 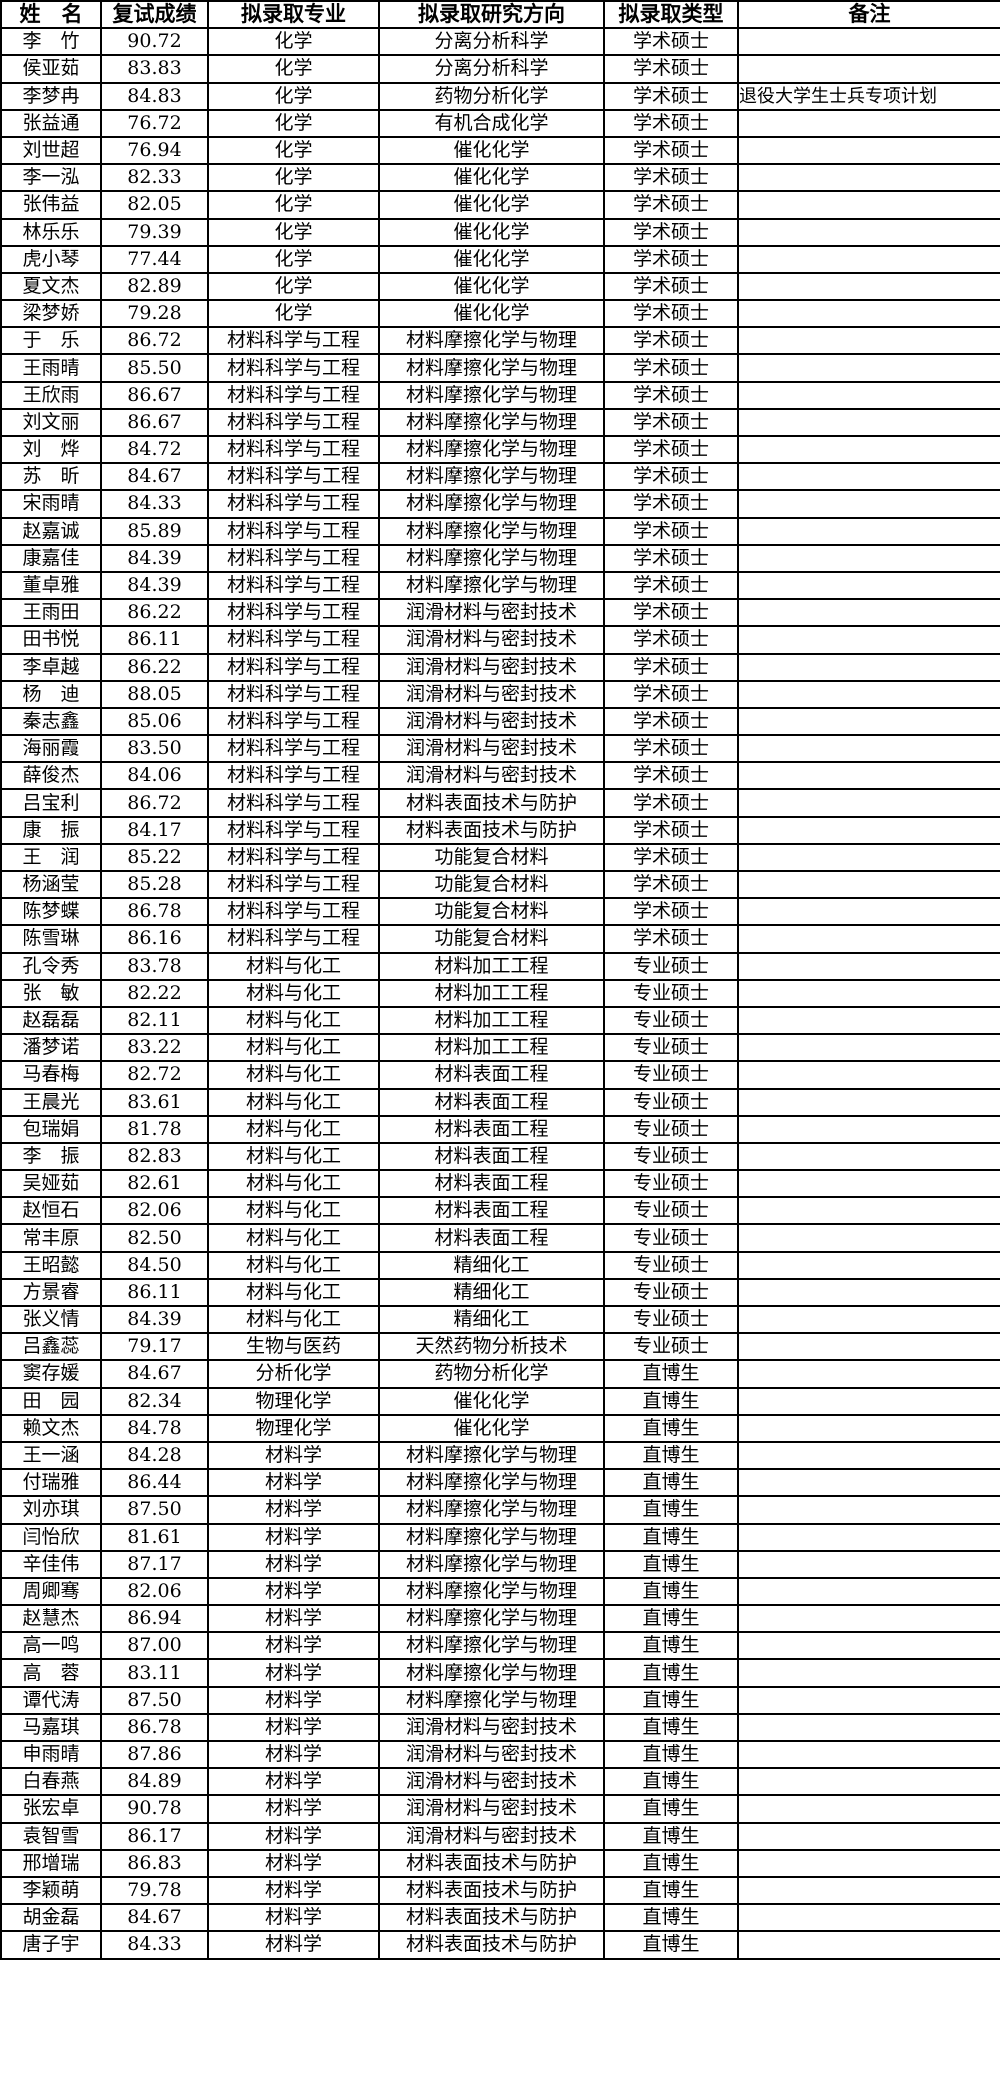 What do you see at coordinates (51, 1510) in the screenshot?
I see `name-cell: 刘亦琪` at bounding box center [51, 1510].